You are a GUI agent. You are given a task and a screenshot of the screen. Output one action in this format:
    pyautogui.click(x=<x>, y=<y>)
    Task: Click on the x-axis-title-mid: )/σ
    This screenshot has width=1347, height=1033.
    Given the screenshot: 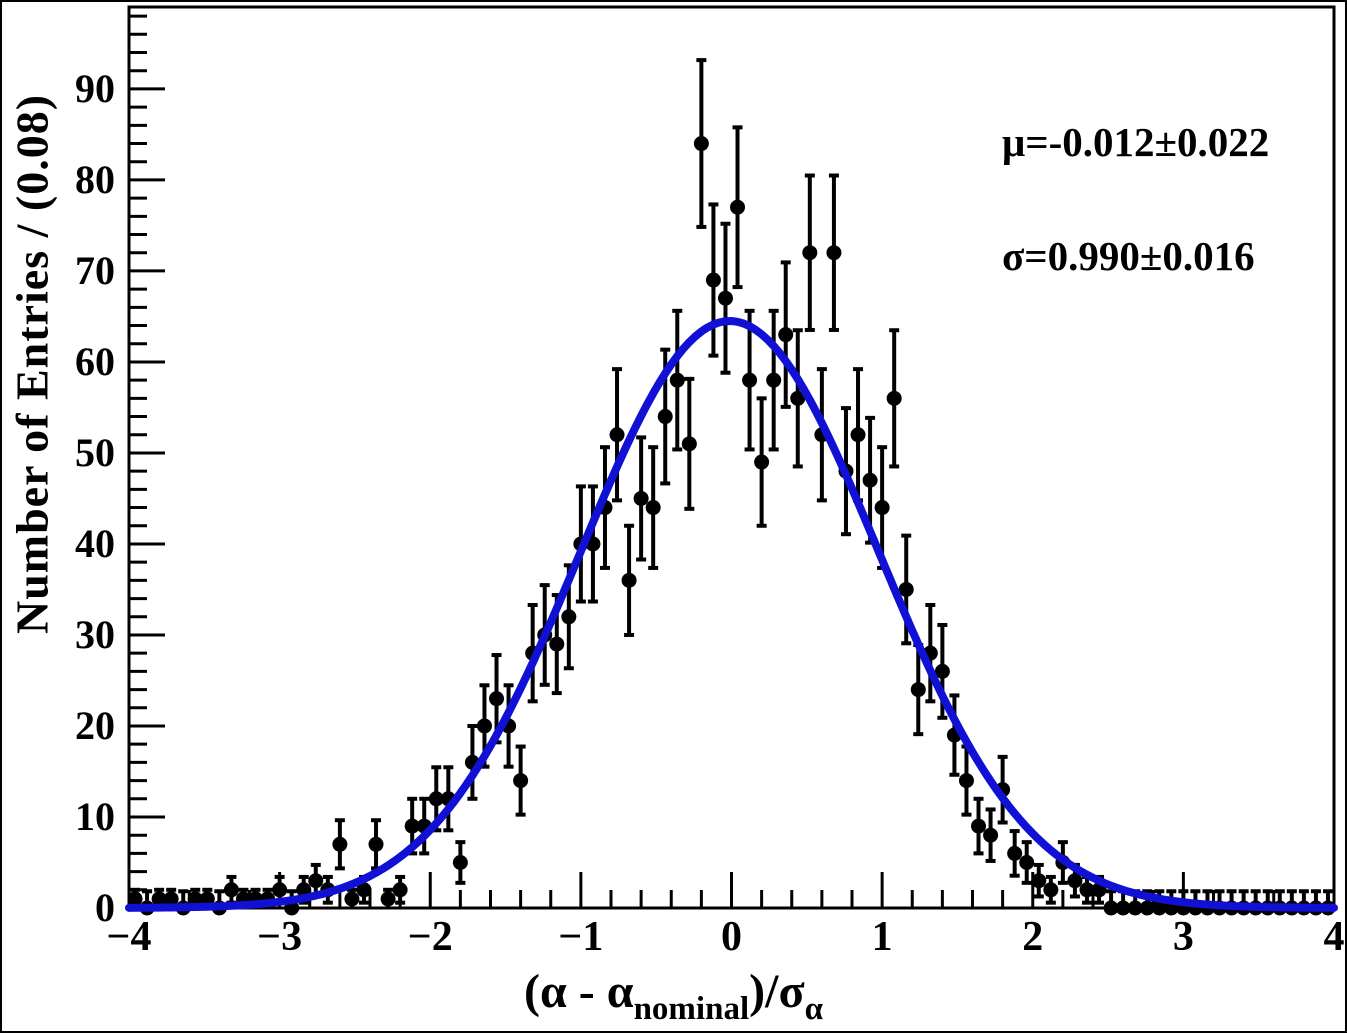 What is the action you would take?
    pyautogui.click(x=777, y=991)
    